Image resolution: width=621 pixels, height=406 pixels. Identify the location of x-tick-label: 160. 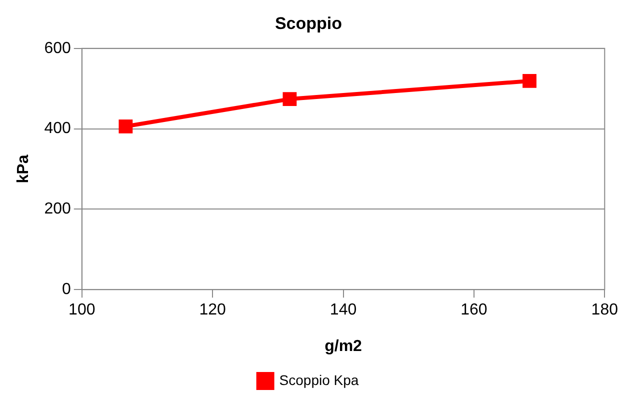
(474, 310).